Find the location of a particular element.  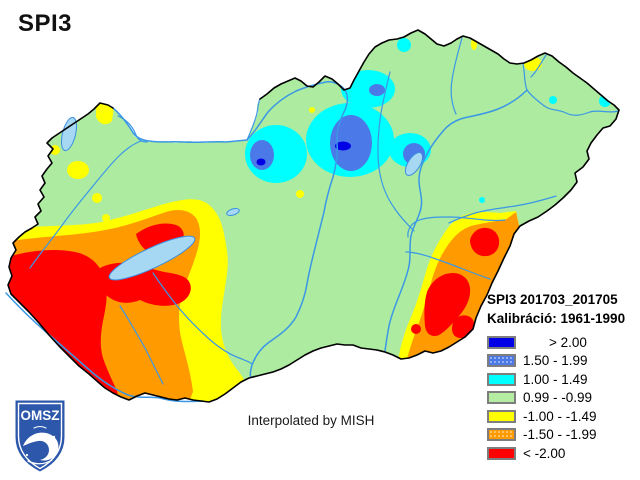

tisza-river is located at coordinates (456, 220).